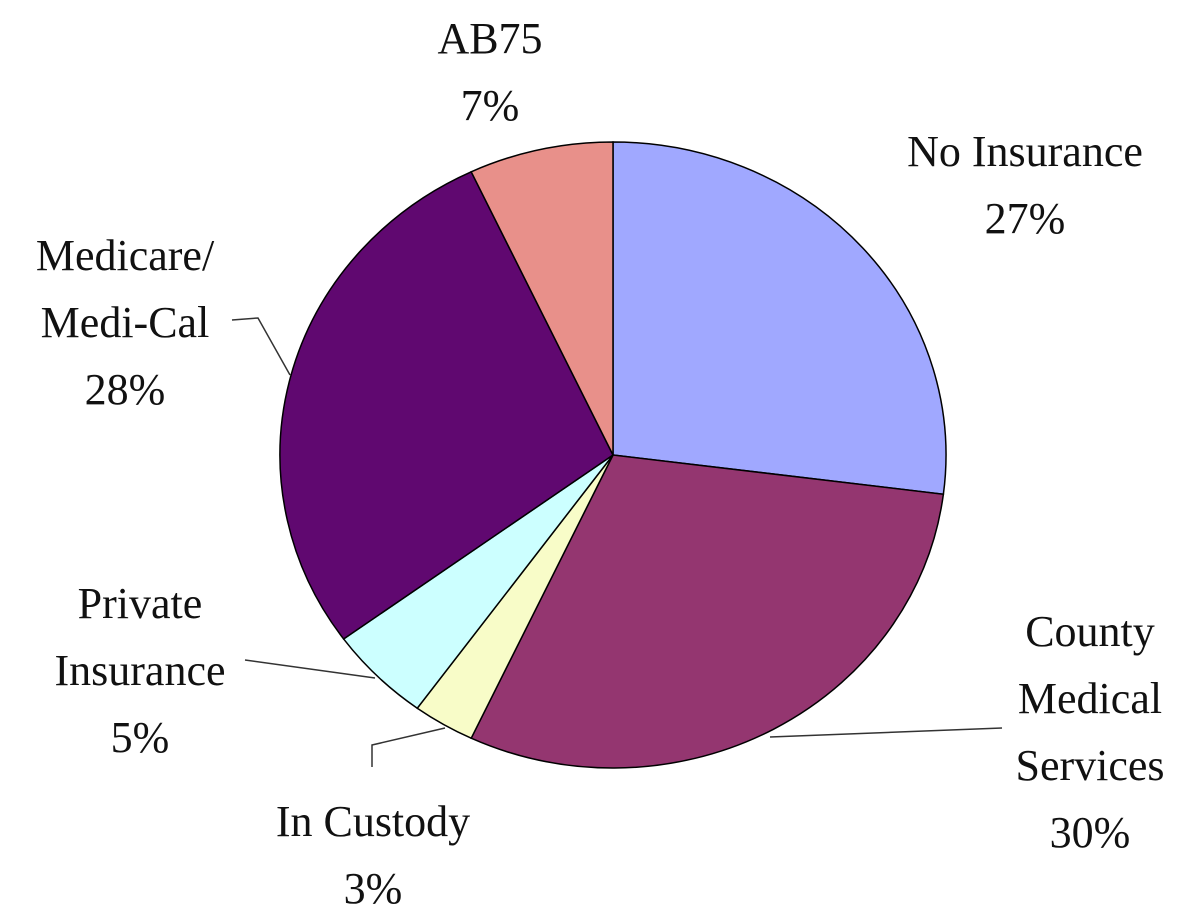 The width and height of the screenshot is (1191, 905). Describe the element at coordinates (490, 105) in the screenshot. I see `value-label: 7%` at that location.